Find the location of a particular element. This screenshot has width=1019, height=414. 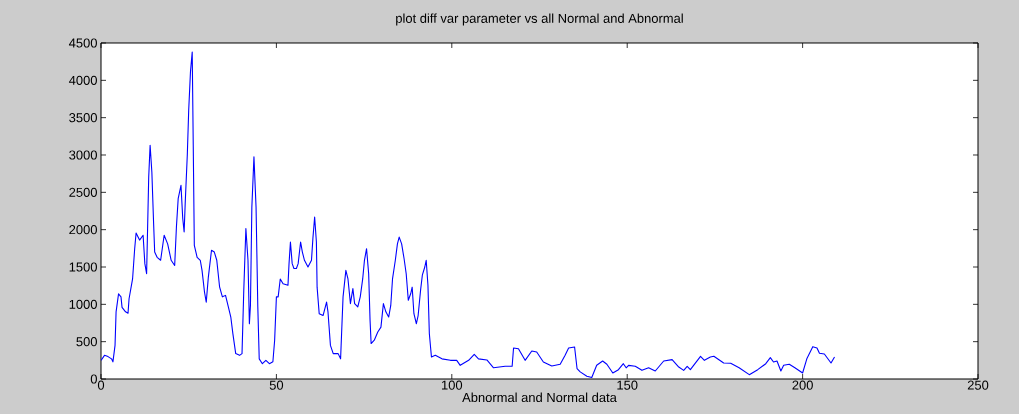

x-tick-label: 50 is located at coordinates (276, 385).